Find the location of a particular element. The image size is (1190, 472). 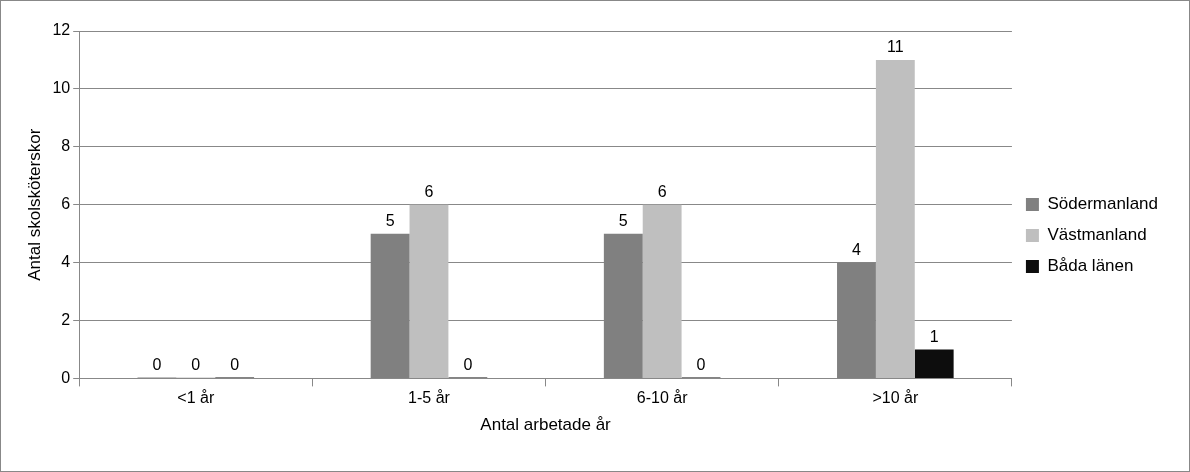

x-tick-label: 6-10 år is located at coordinates (662, 398).